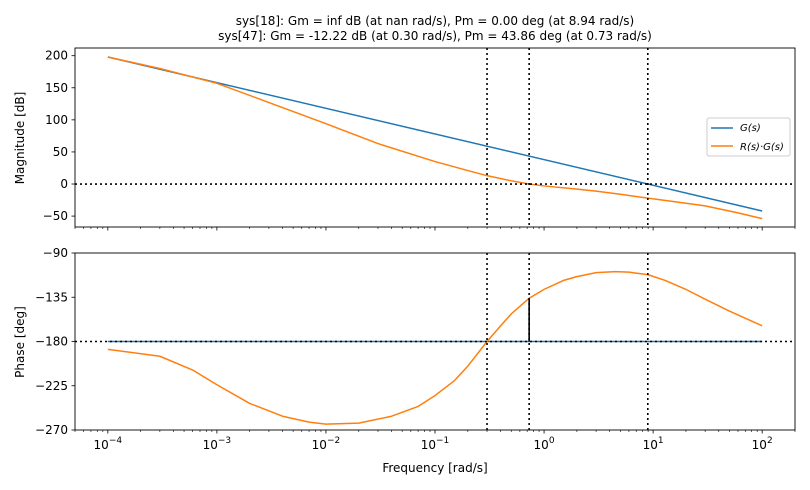  What do you see at coordinates (750, 128) in the screenshot?
I see `legend-label-g: G(s)` at bounding box center [750, 128].